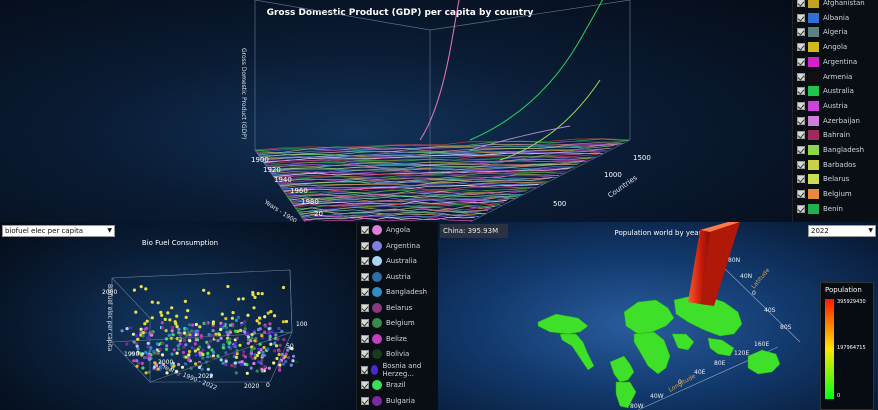 This screenshot has width=878, height=410. Describe the element at coordinates (842, 231) in the screenshot. I see `year-select: 2022 ▼` at that location.